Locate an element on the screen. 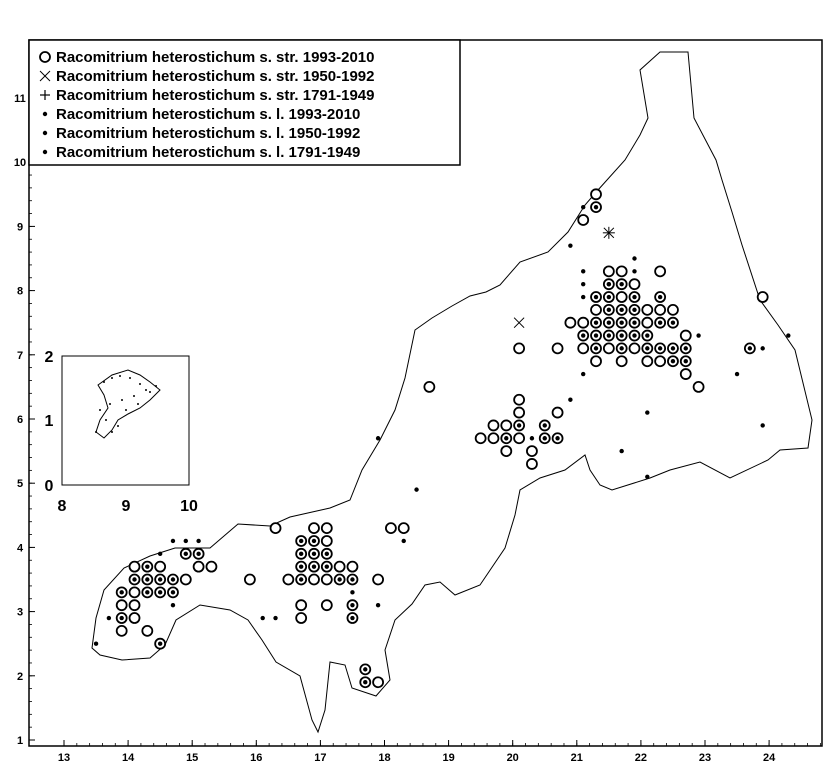 This screenshot has width=838, height=768. inset-y-tick-label: 1 is located at coordinates (49, 421).